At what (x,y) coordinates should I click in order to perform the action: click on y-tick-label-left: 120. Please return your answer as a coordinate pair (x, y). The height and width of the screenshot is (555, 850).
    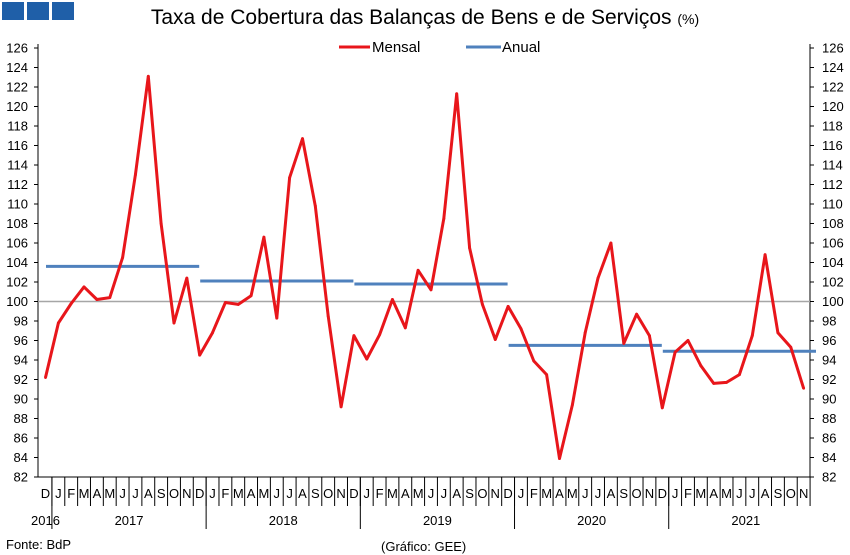
    Looking at the image, I should click on (17, 106).